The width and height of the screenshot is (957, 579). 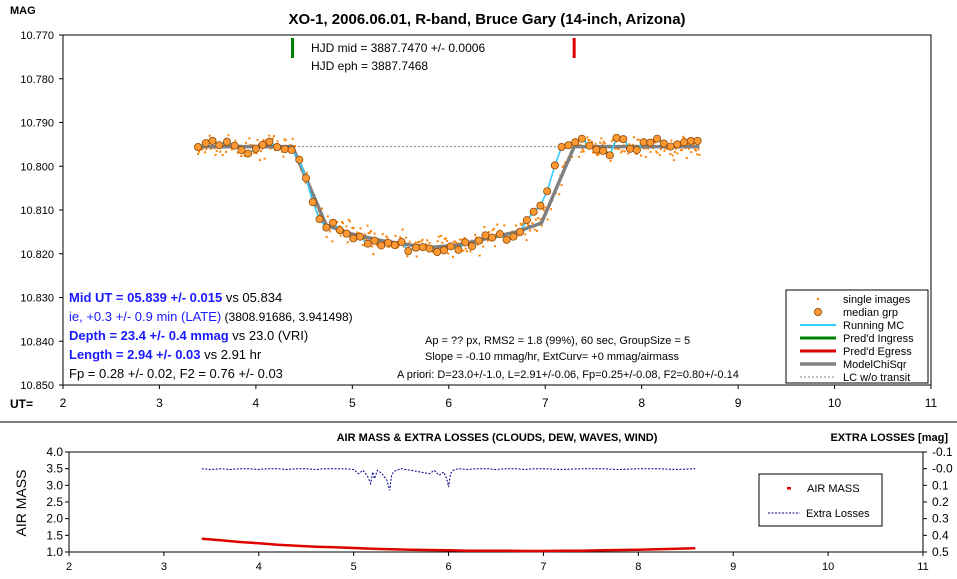 What do you see at coordinates (354, 567) in the screenshot?
I see `airmass-x-tick-label: 5` at bounding box center [354, 567].